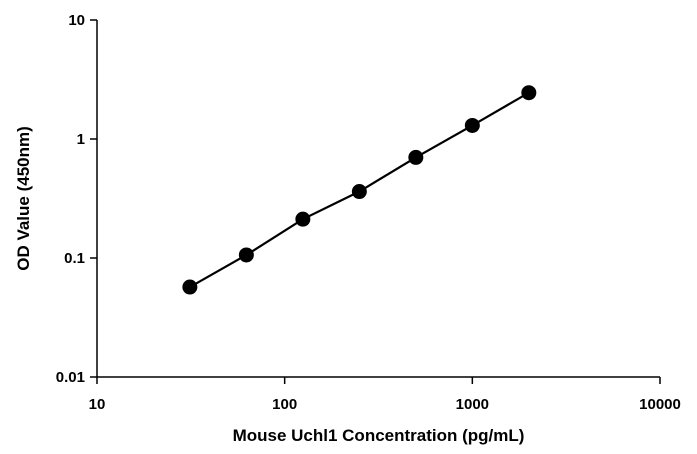  I want to click on x-tick-label: 1000, so click(472, 404).